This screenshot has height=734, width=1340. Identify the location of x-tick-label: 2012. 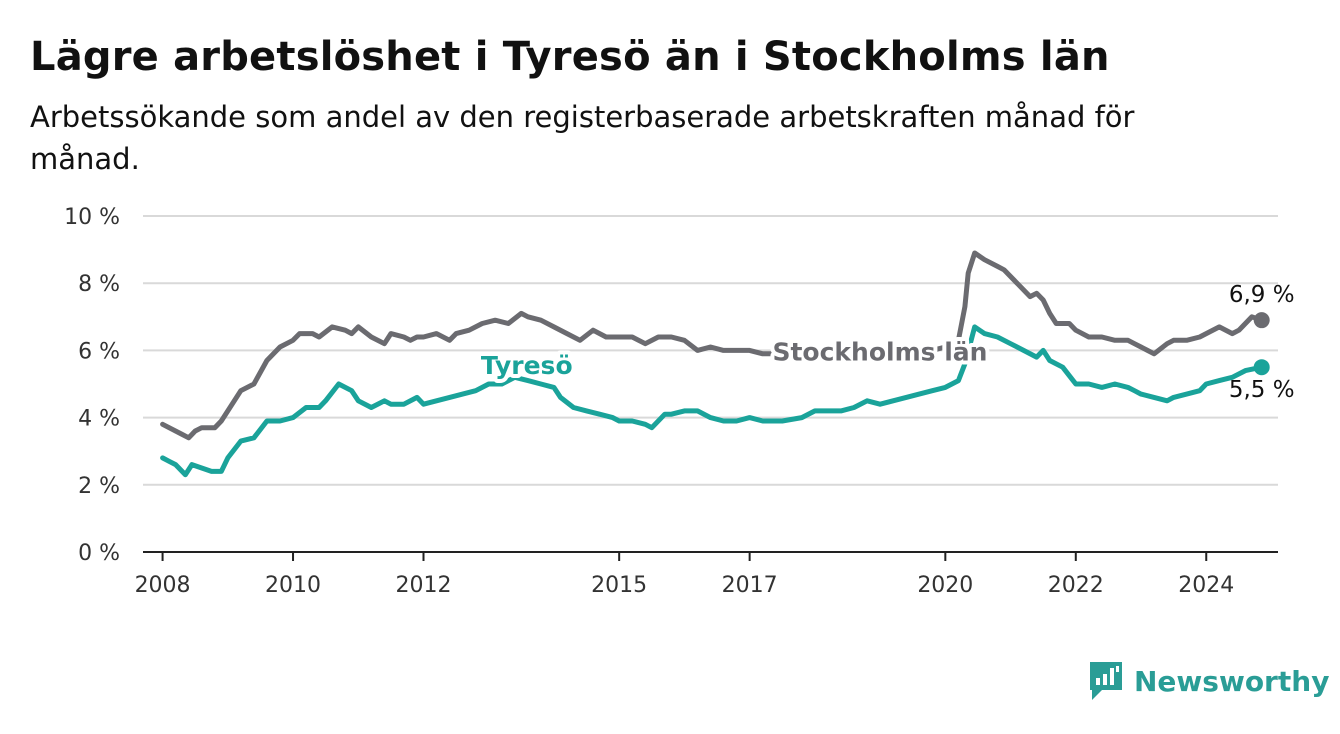
(423, 585).